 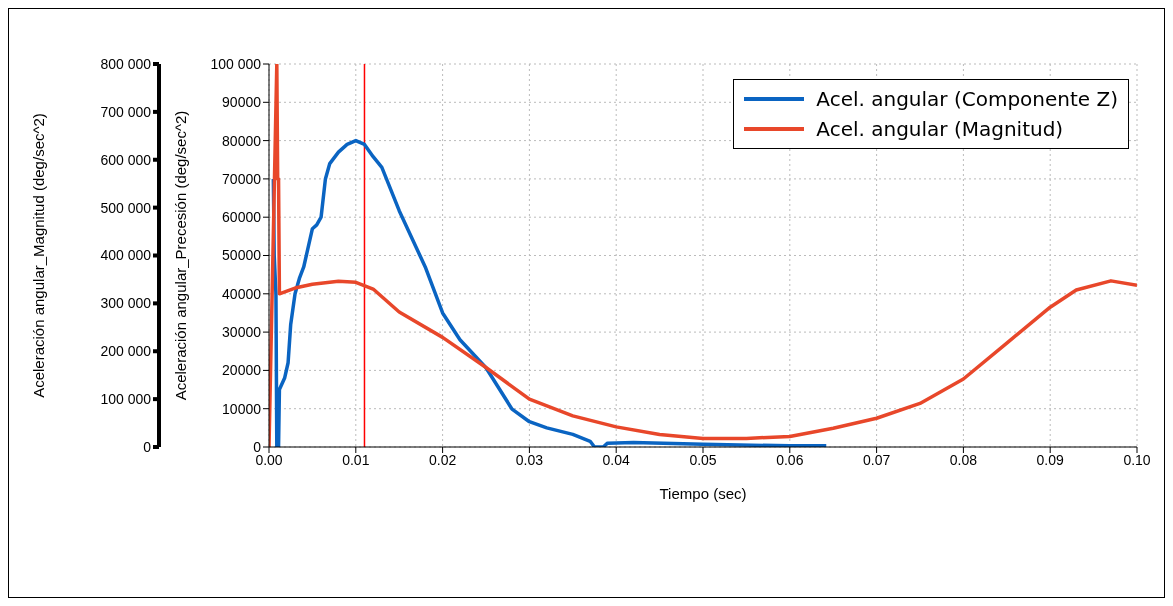 I want to click on y-tick-label: 10000, so click(x=242, y=408).